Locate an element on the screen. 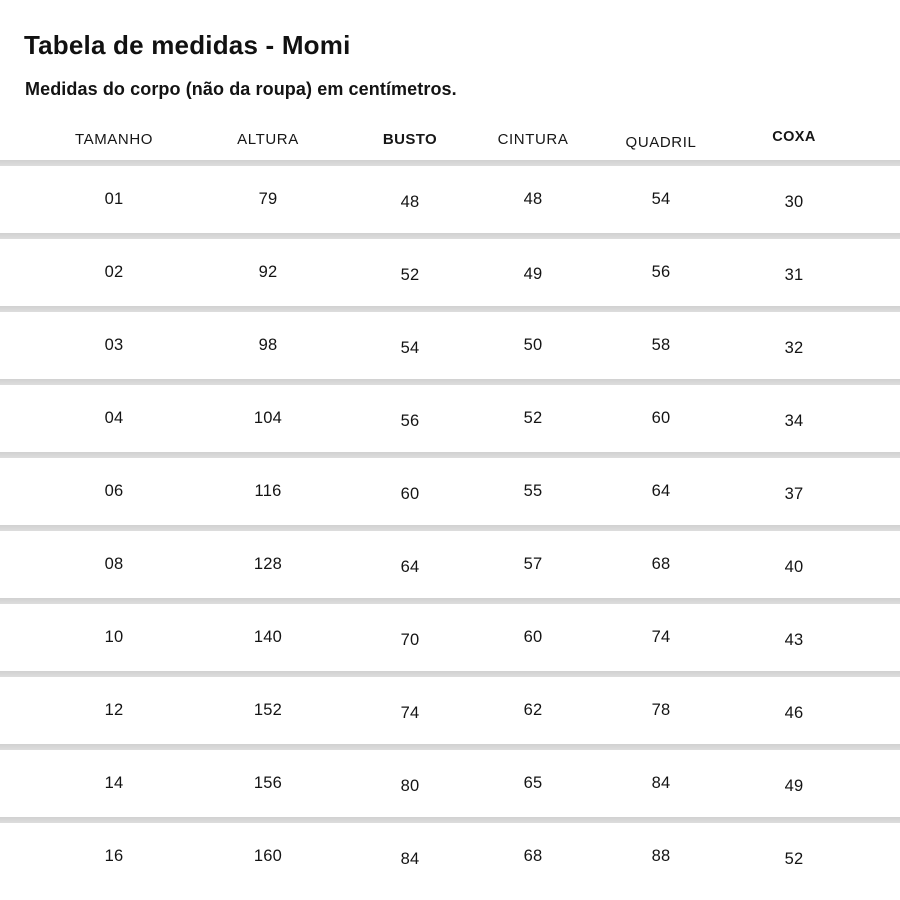 The width and height of the screenshot is (900, 900). measure-cell: 88 is located at coordinates (661, 856).